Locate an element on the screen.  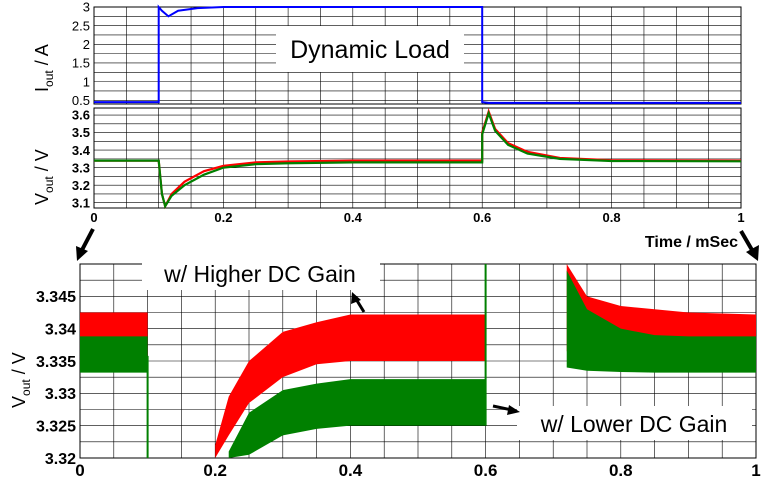
dynamic-load-label-box is located at coordinates (370, 49).